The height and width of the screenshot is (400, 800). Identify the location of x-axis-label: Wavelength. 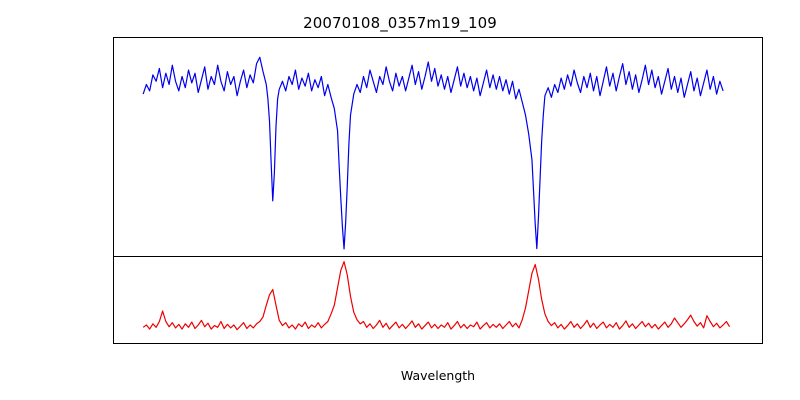
(438, 375).